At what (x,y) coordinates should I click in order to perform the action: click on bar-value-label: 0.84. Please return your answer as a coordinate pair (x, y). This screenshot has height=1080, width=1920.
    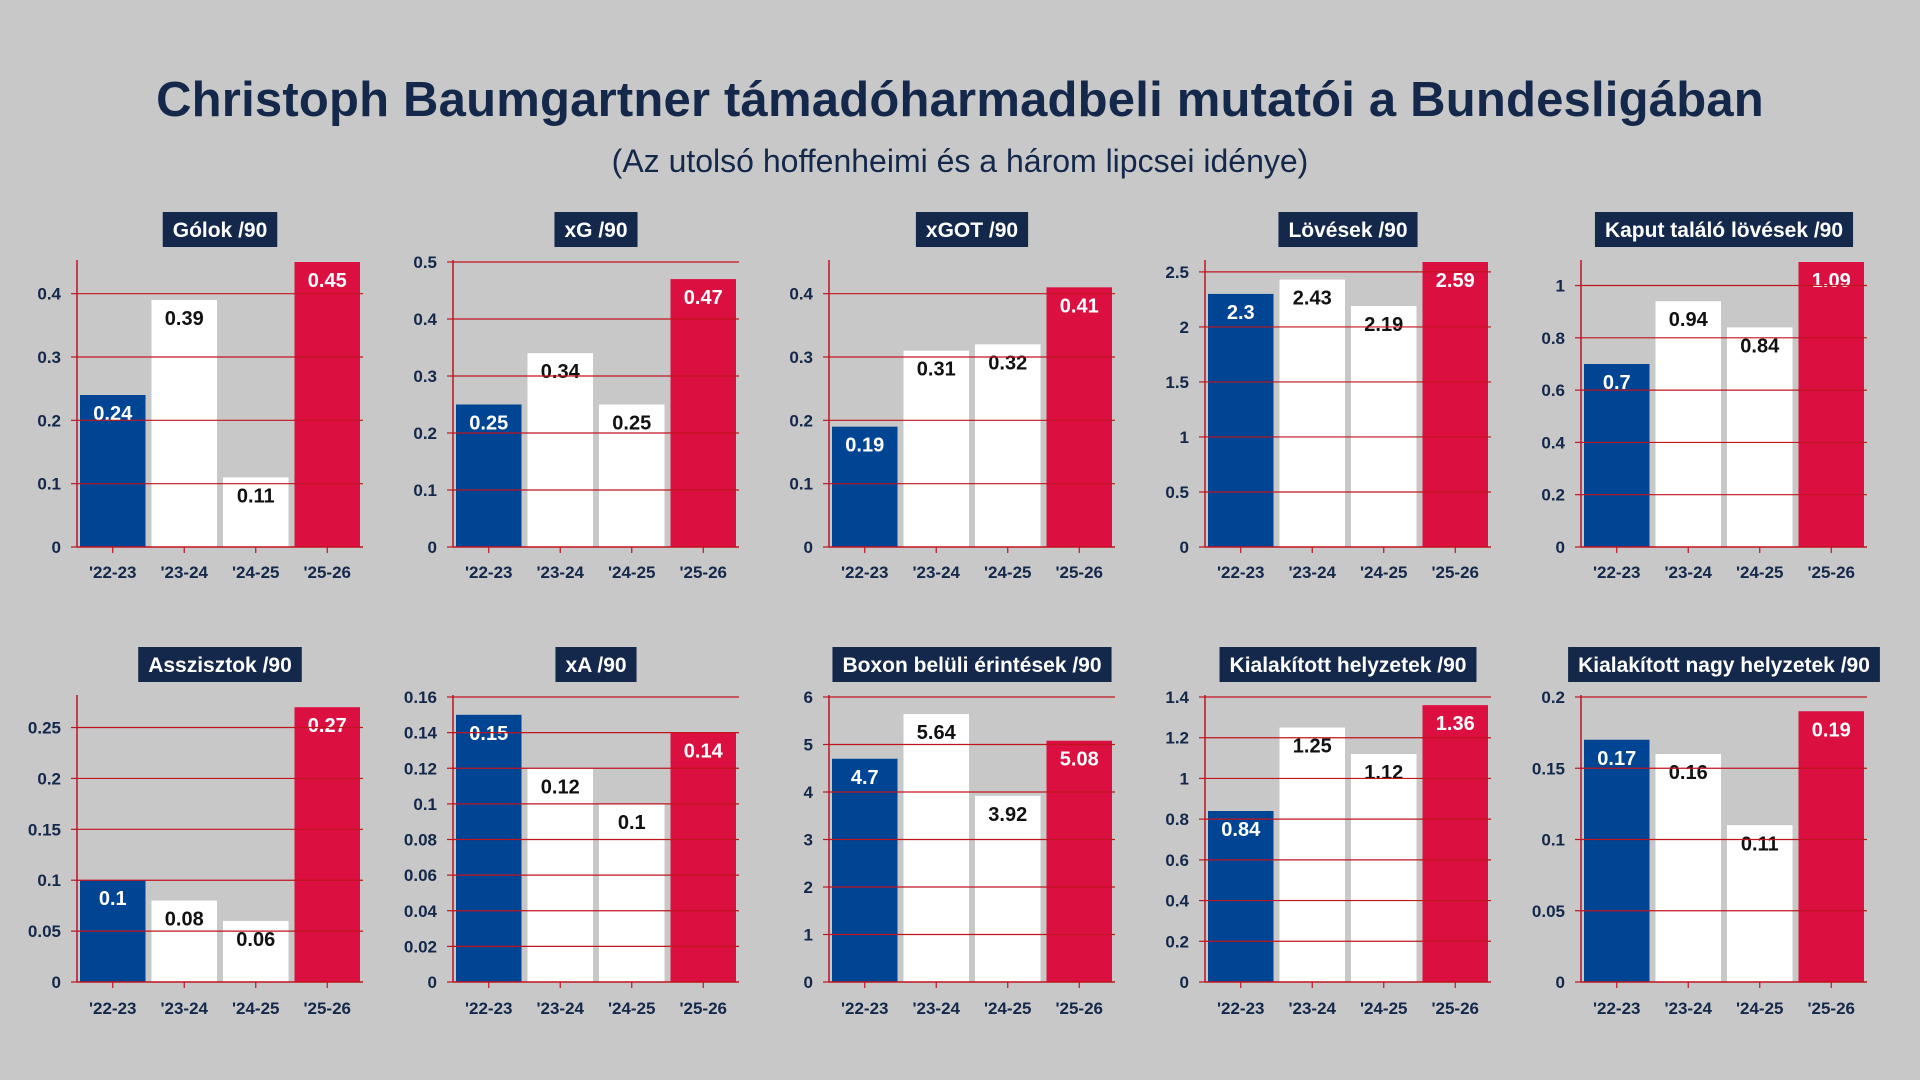
    Looking at the image, I should click on (1760, 346).